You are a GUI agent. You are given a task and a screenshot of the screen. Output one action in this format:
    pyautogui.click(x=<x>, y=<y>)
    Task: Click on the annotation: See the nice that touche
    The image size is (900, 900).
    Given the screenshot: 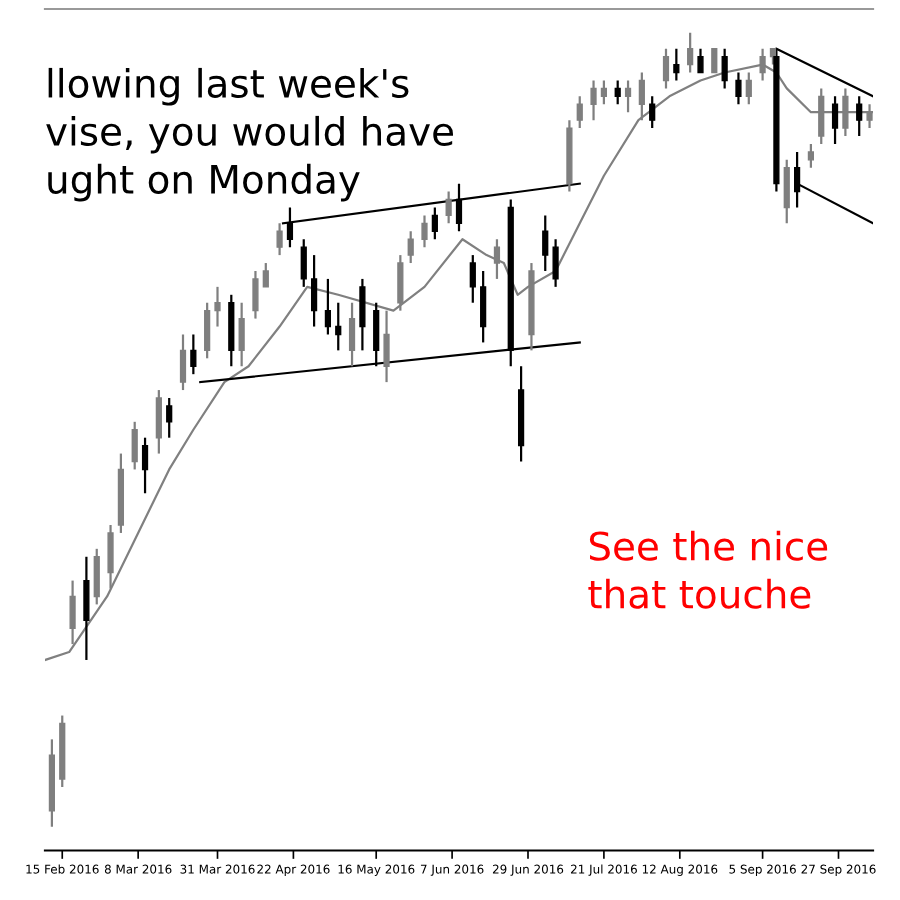 What is the action you would take?
    pyautogui.click(x=708, y=569)
    